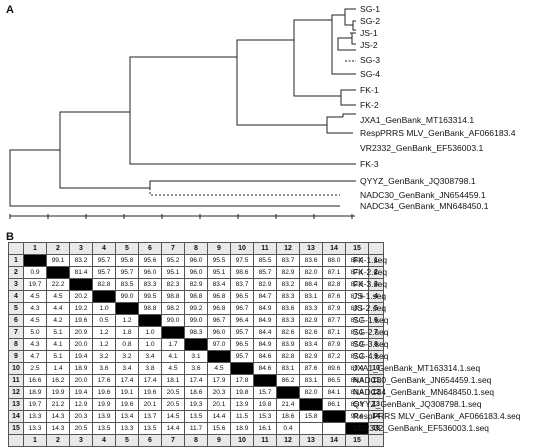 Image resolution: width=550 pixels, height=447 pixels. I want to click on matrix-cell: 99.1, so click(58, 260).